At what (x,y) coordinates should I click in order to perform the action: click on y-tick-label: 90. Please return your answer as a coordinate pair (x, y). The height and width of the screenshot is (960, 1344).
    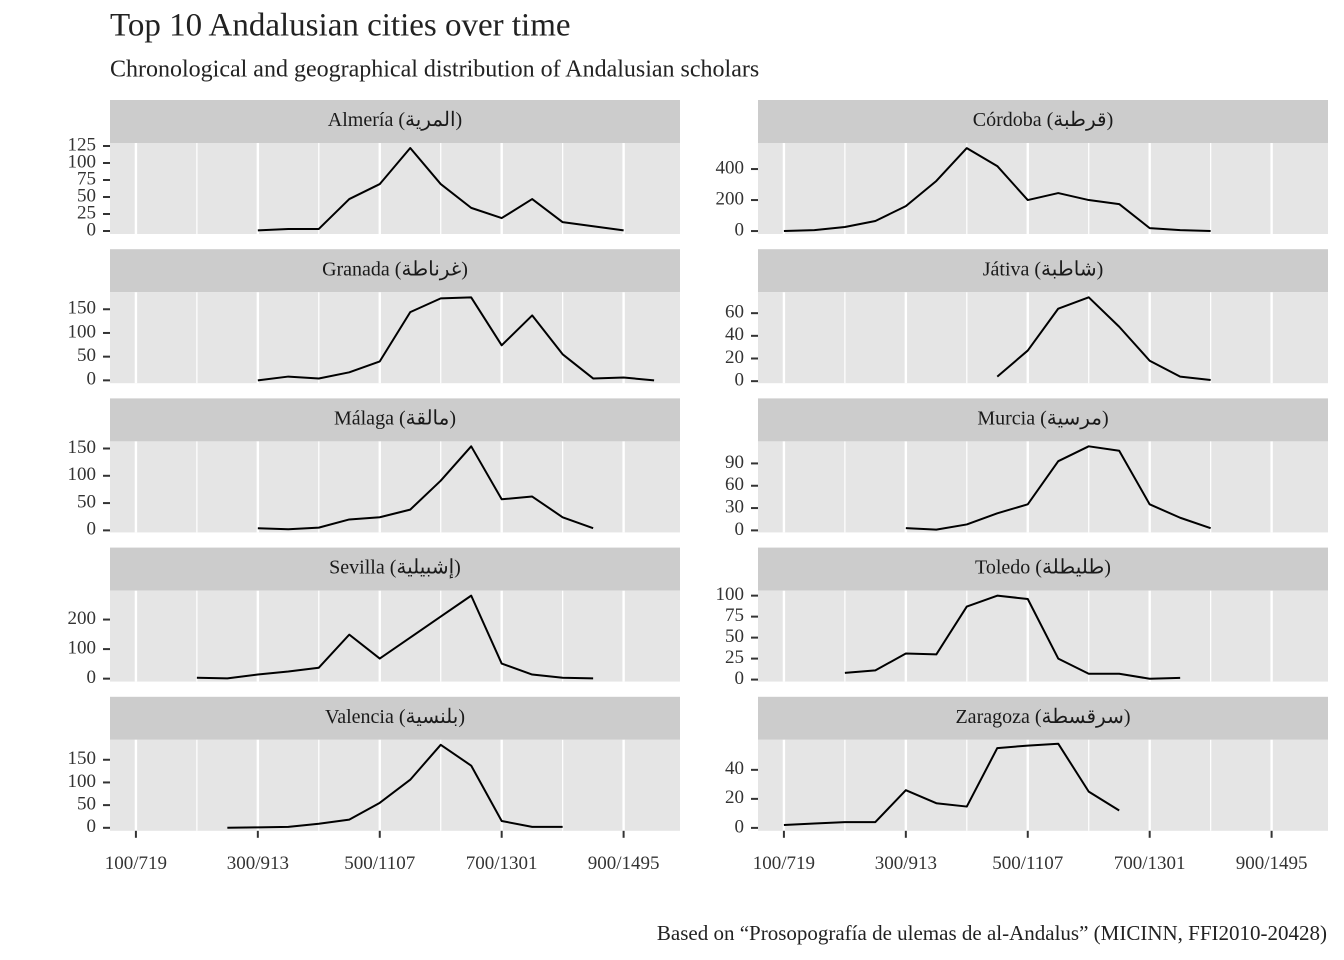
    Looking at the image, I should click on (734, 462).